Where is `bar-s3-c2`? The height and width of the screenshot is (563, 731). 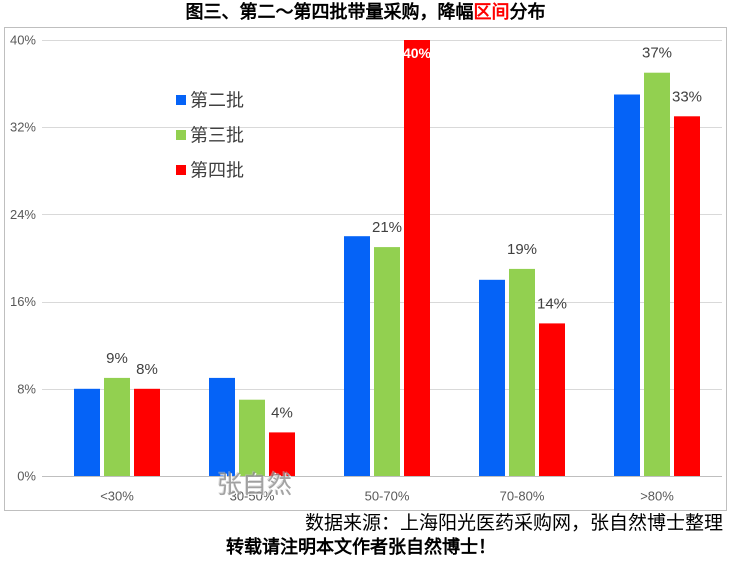 bar-s3-c2 is located at coordinates (282, 454).